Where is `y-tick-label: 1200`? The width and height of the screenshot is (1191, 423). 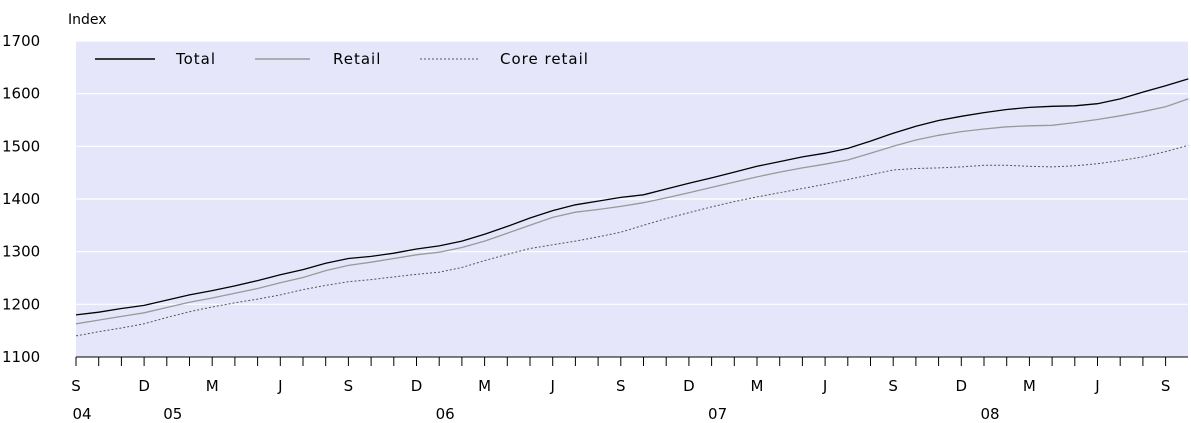 y-tick-label: 1200 is located at coordinates (21, 304).